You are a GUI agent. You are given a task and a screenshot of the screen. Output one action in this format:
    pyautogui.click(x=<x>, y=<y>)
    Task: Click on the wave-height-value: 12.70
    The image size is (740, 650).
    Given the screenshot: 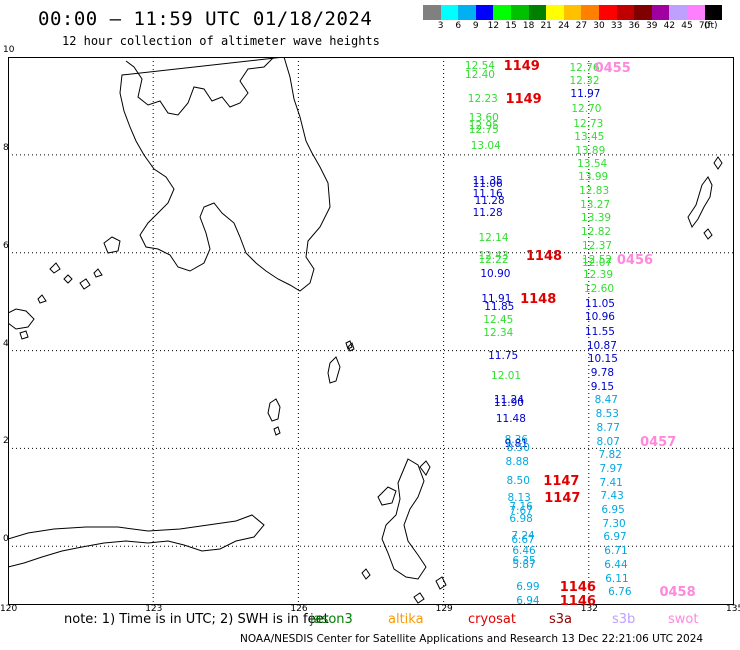 What is the action you would take?
    pyautogui.click(x=586, y=108)
    